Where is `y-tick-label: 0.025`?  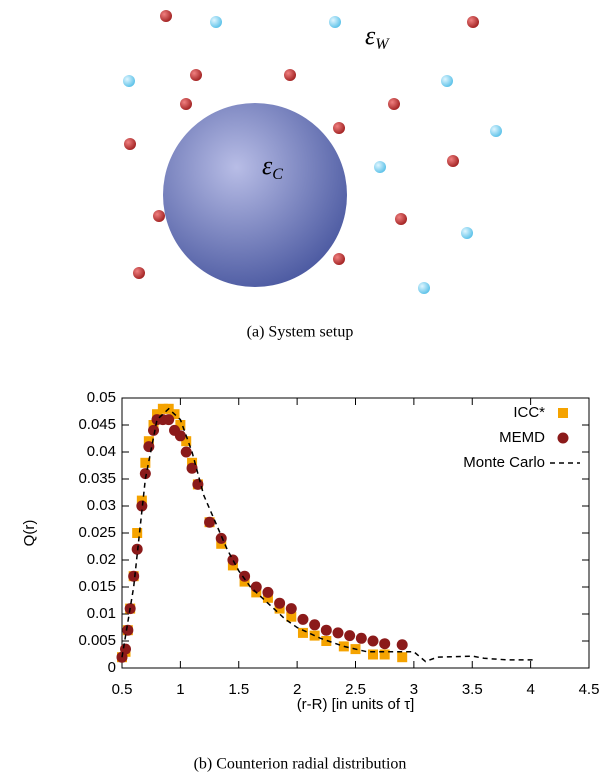 y-tick-label: 0.025 is located at coordinates (97, 532).